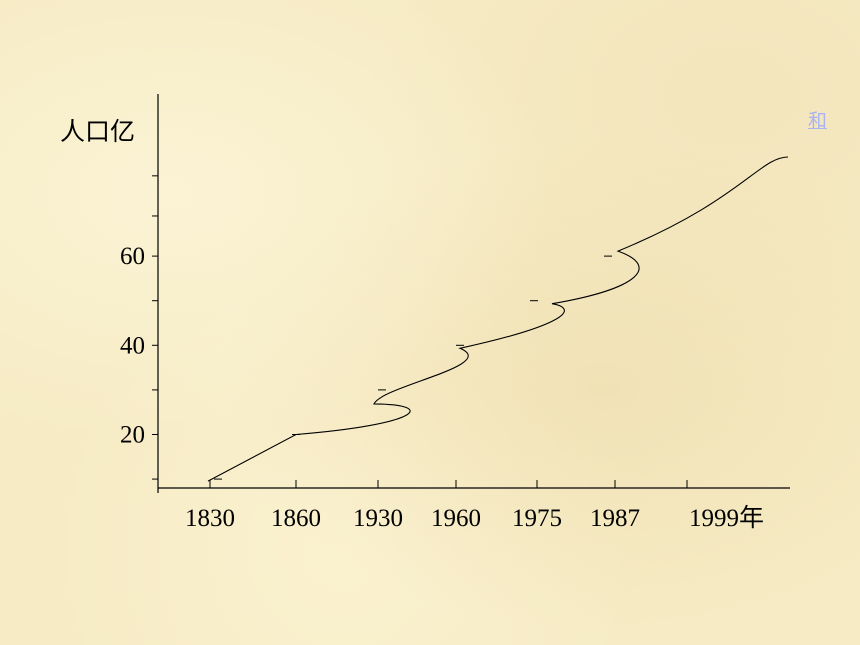  I want to click on x-tick-label: 1960, so click(456, 518).